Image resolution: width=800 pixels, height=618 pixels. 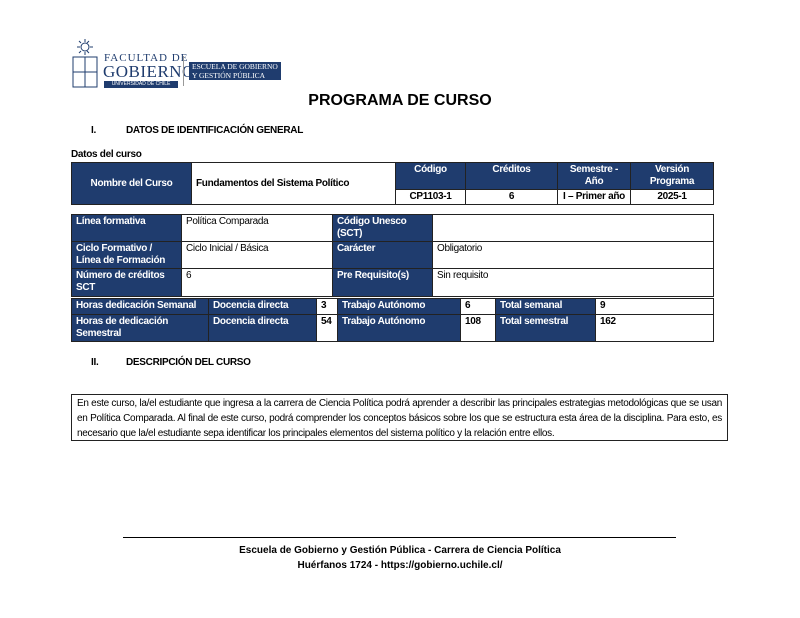 I want to click on logo-school: ESCUELA DE GOBIERNO Y GESTIÓN PÚBLICA, so click(x=235, y=71).